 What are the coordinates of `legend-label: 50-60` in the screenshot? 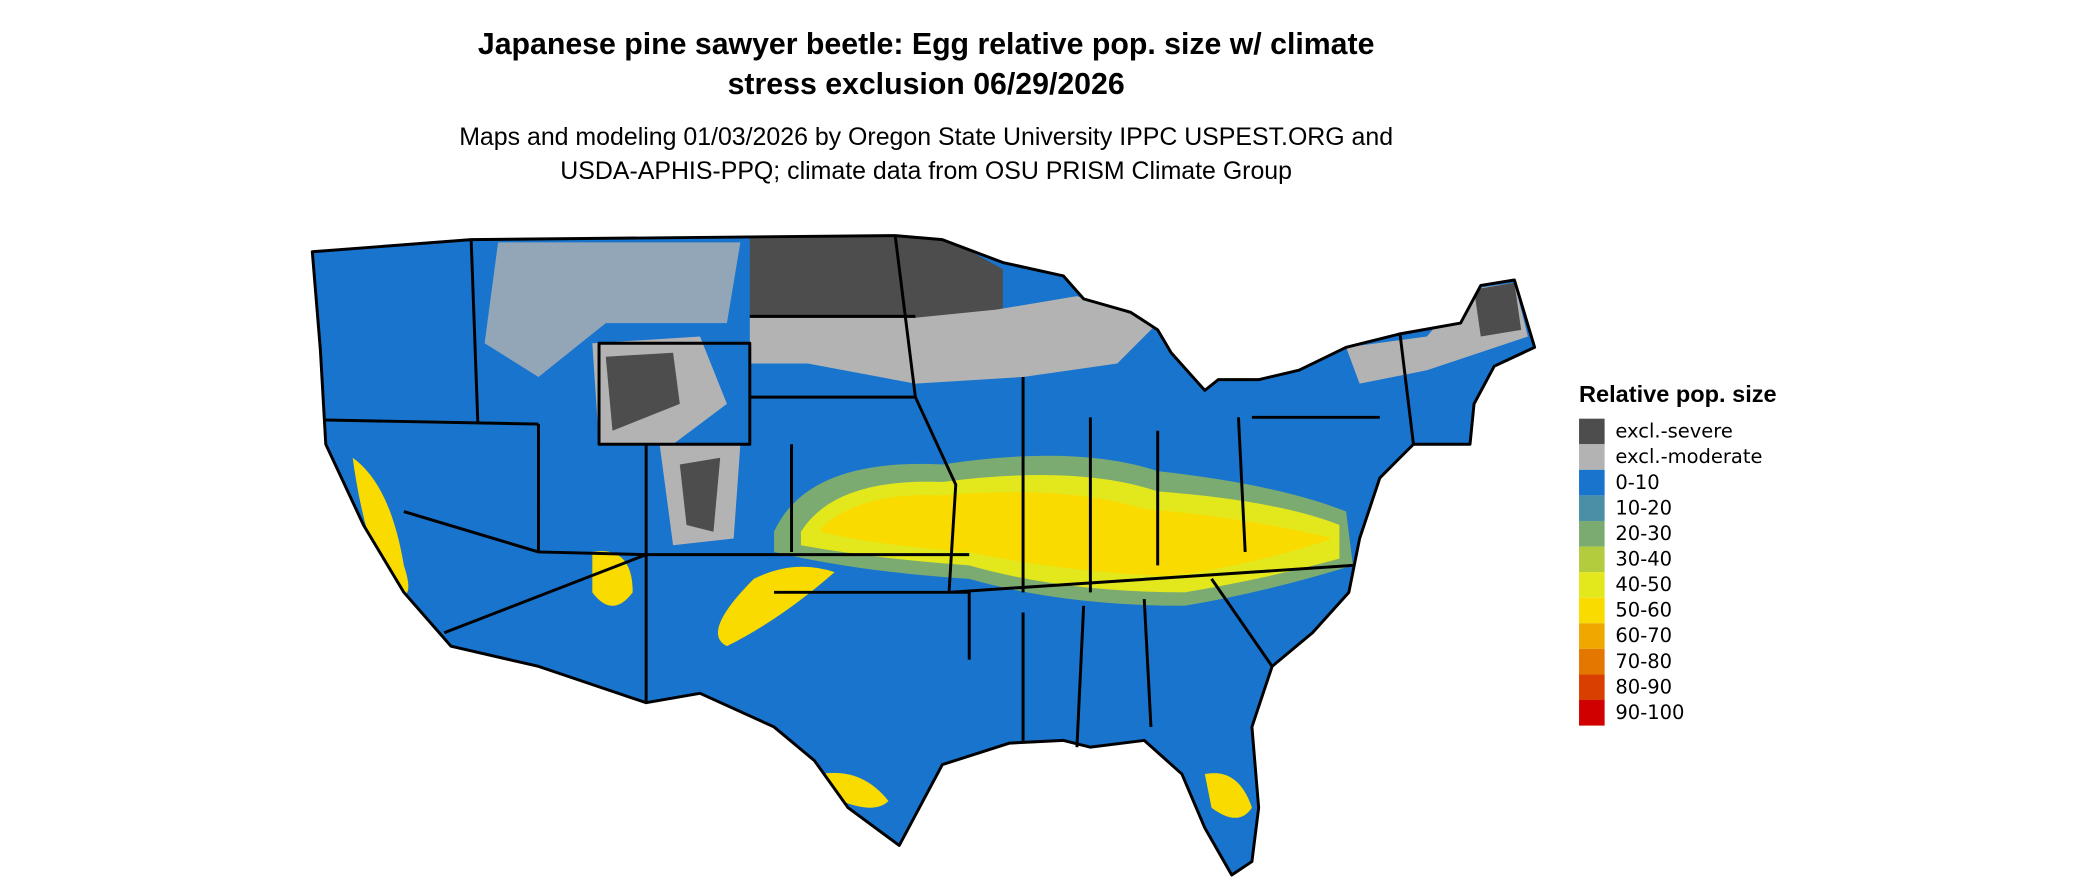 It's located at (1643, 610).